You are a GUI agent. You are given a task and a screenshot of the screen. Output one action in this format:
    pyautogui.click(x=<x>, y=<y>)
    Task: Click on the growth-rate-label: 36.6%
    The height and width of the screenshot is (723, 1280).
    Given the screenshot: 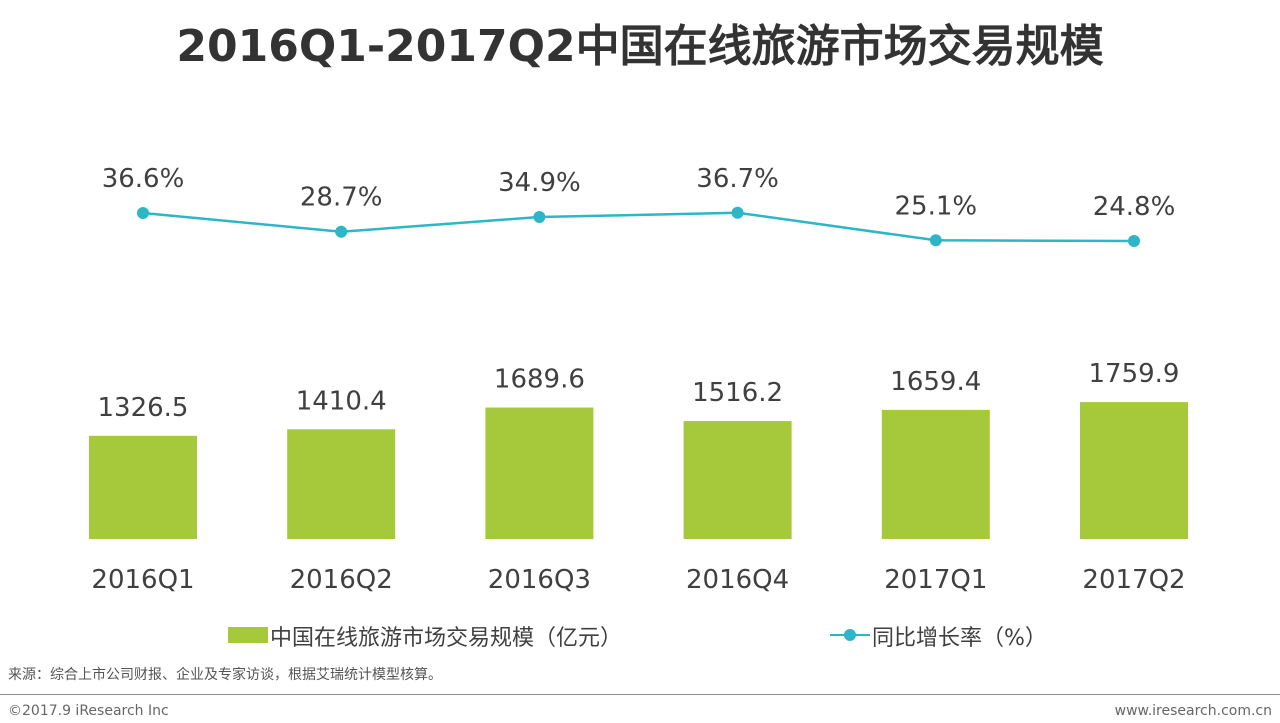 What is the action you would take?
    pyautogui.click(x=143, y=179)
    